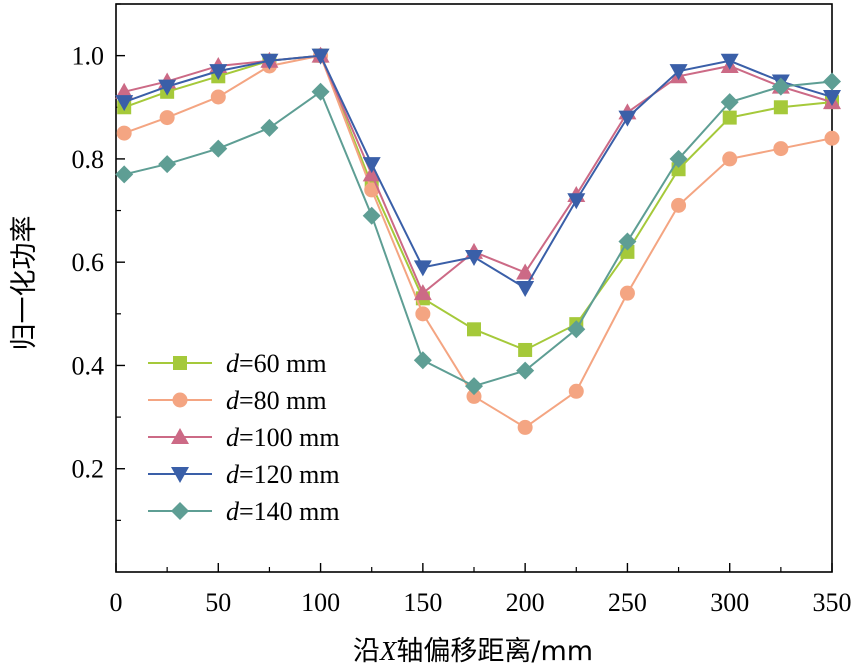 This screenshot has height=668, width=855. What do you see at coordinates (116, 602) in the screenshot?
I see `x-tick-label: 0` at bounding box center [116, 602].